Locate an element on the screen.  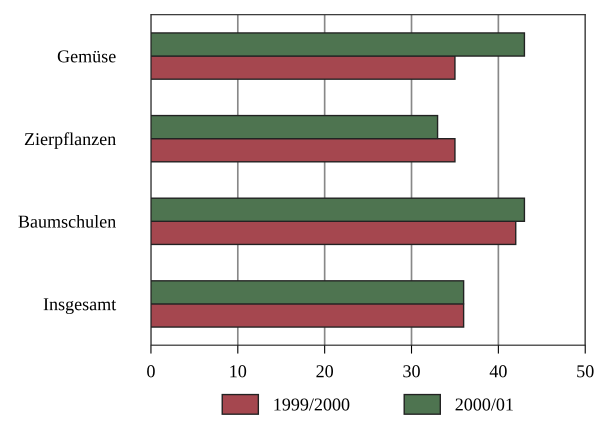
x-tick-label: 30 is located at coordinates (411, 371).